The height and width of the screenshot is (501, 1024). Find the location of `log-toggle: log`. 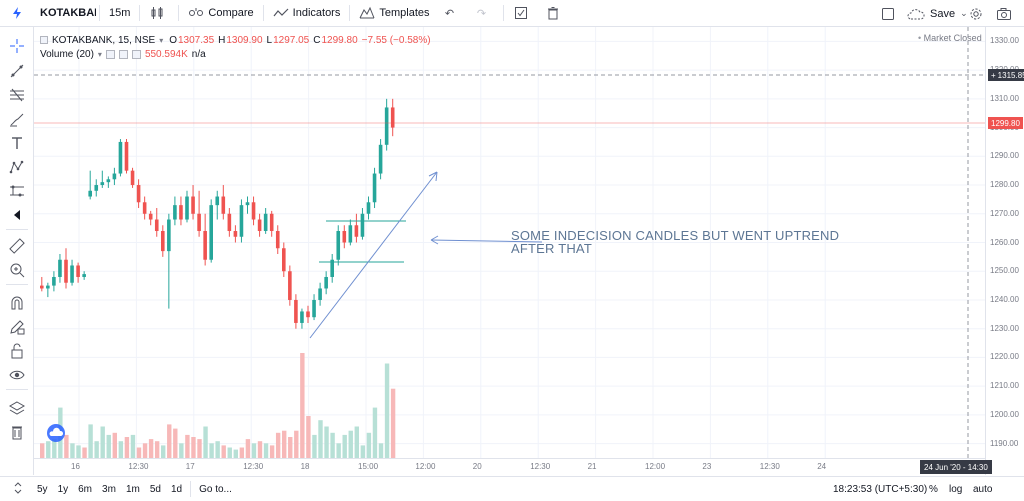

log-toggle: log is located at coordinates (956, 489).